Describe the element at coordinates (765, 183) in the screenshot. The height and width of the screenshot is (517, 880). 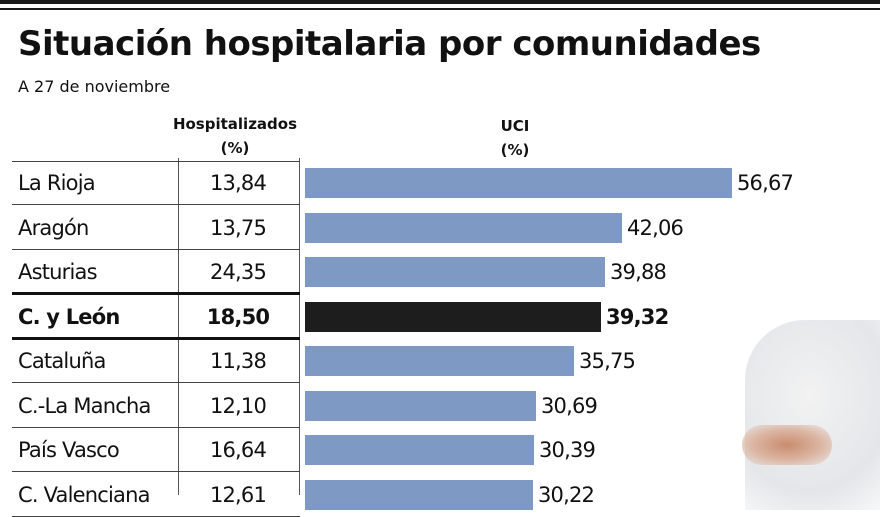
I see `uci-value-label: 56,67` at that location.